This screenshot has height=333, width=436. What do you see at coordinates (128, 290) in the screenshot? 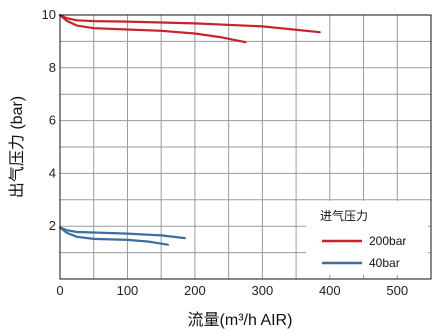
I see `x-tick-label: 100` at bounding box center [128, 290].